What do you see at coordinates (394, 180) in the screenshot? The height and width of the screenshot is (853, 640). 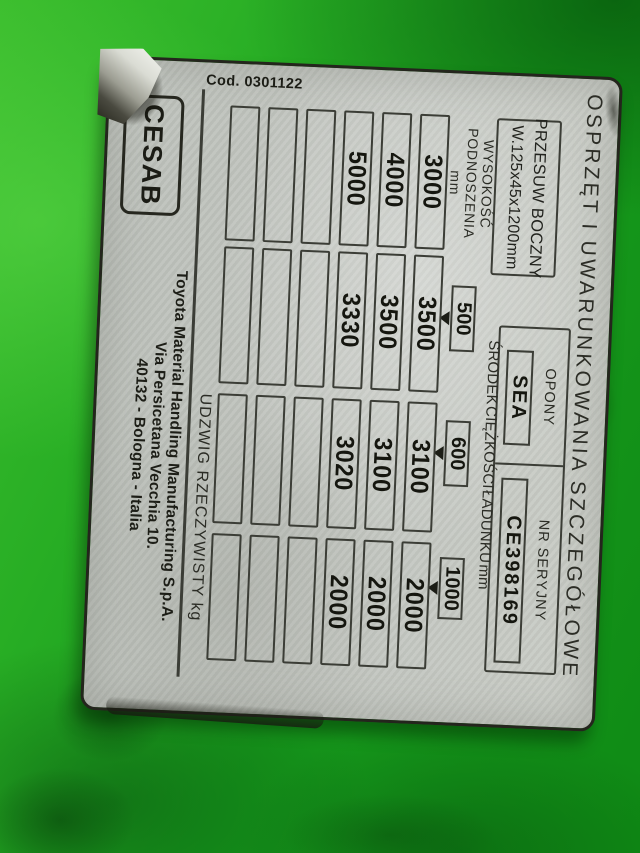 I see `table-cell-height: 4000` at bounding box center [394, 180].